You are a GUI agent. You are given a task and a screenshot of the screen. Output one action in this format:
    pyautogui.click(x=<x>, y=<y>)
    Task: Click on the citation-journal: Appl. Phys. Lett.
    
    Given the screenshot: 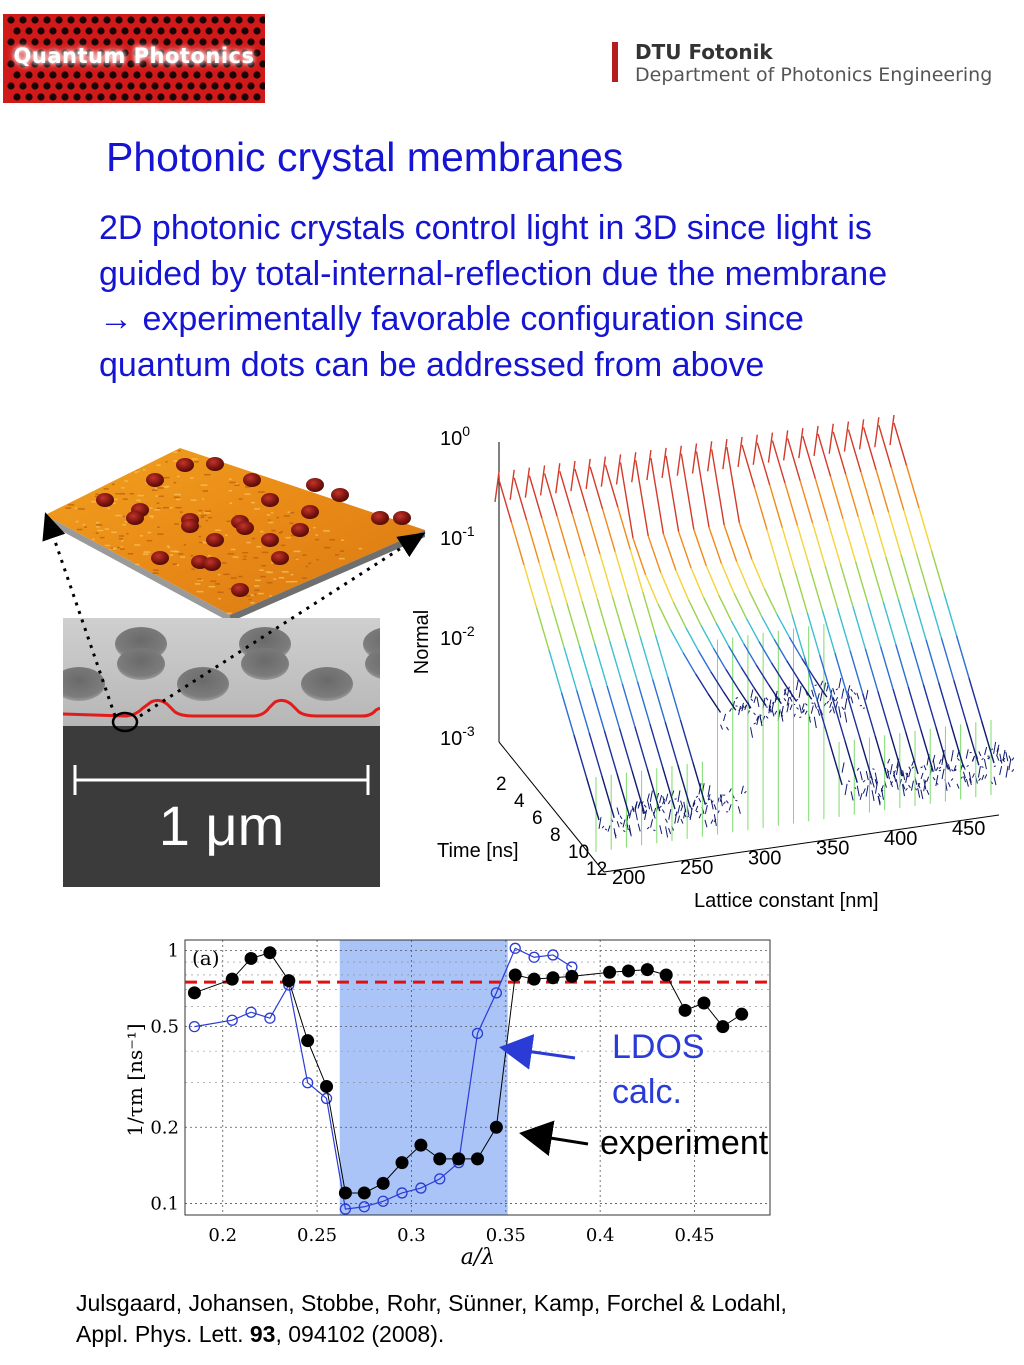 What is the action you would take?
    pyautogui.click(x=163, y=1334)
    